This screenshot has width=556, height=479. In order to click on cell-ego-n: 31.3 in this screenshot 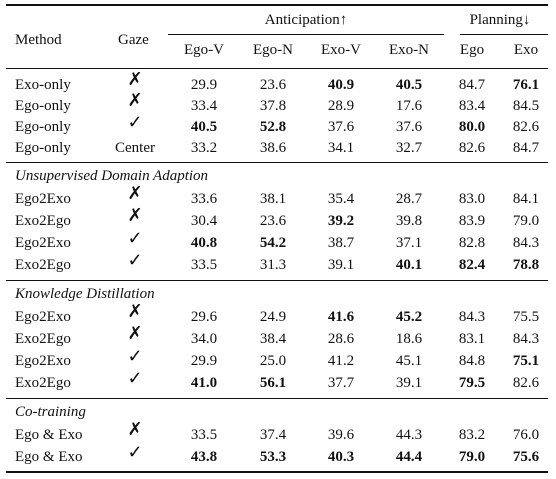, I will do `click(273, 265)`.